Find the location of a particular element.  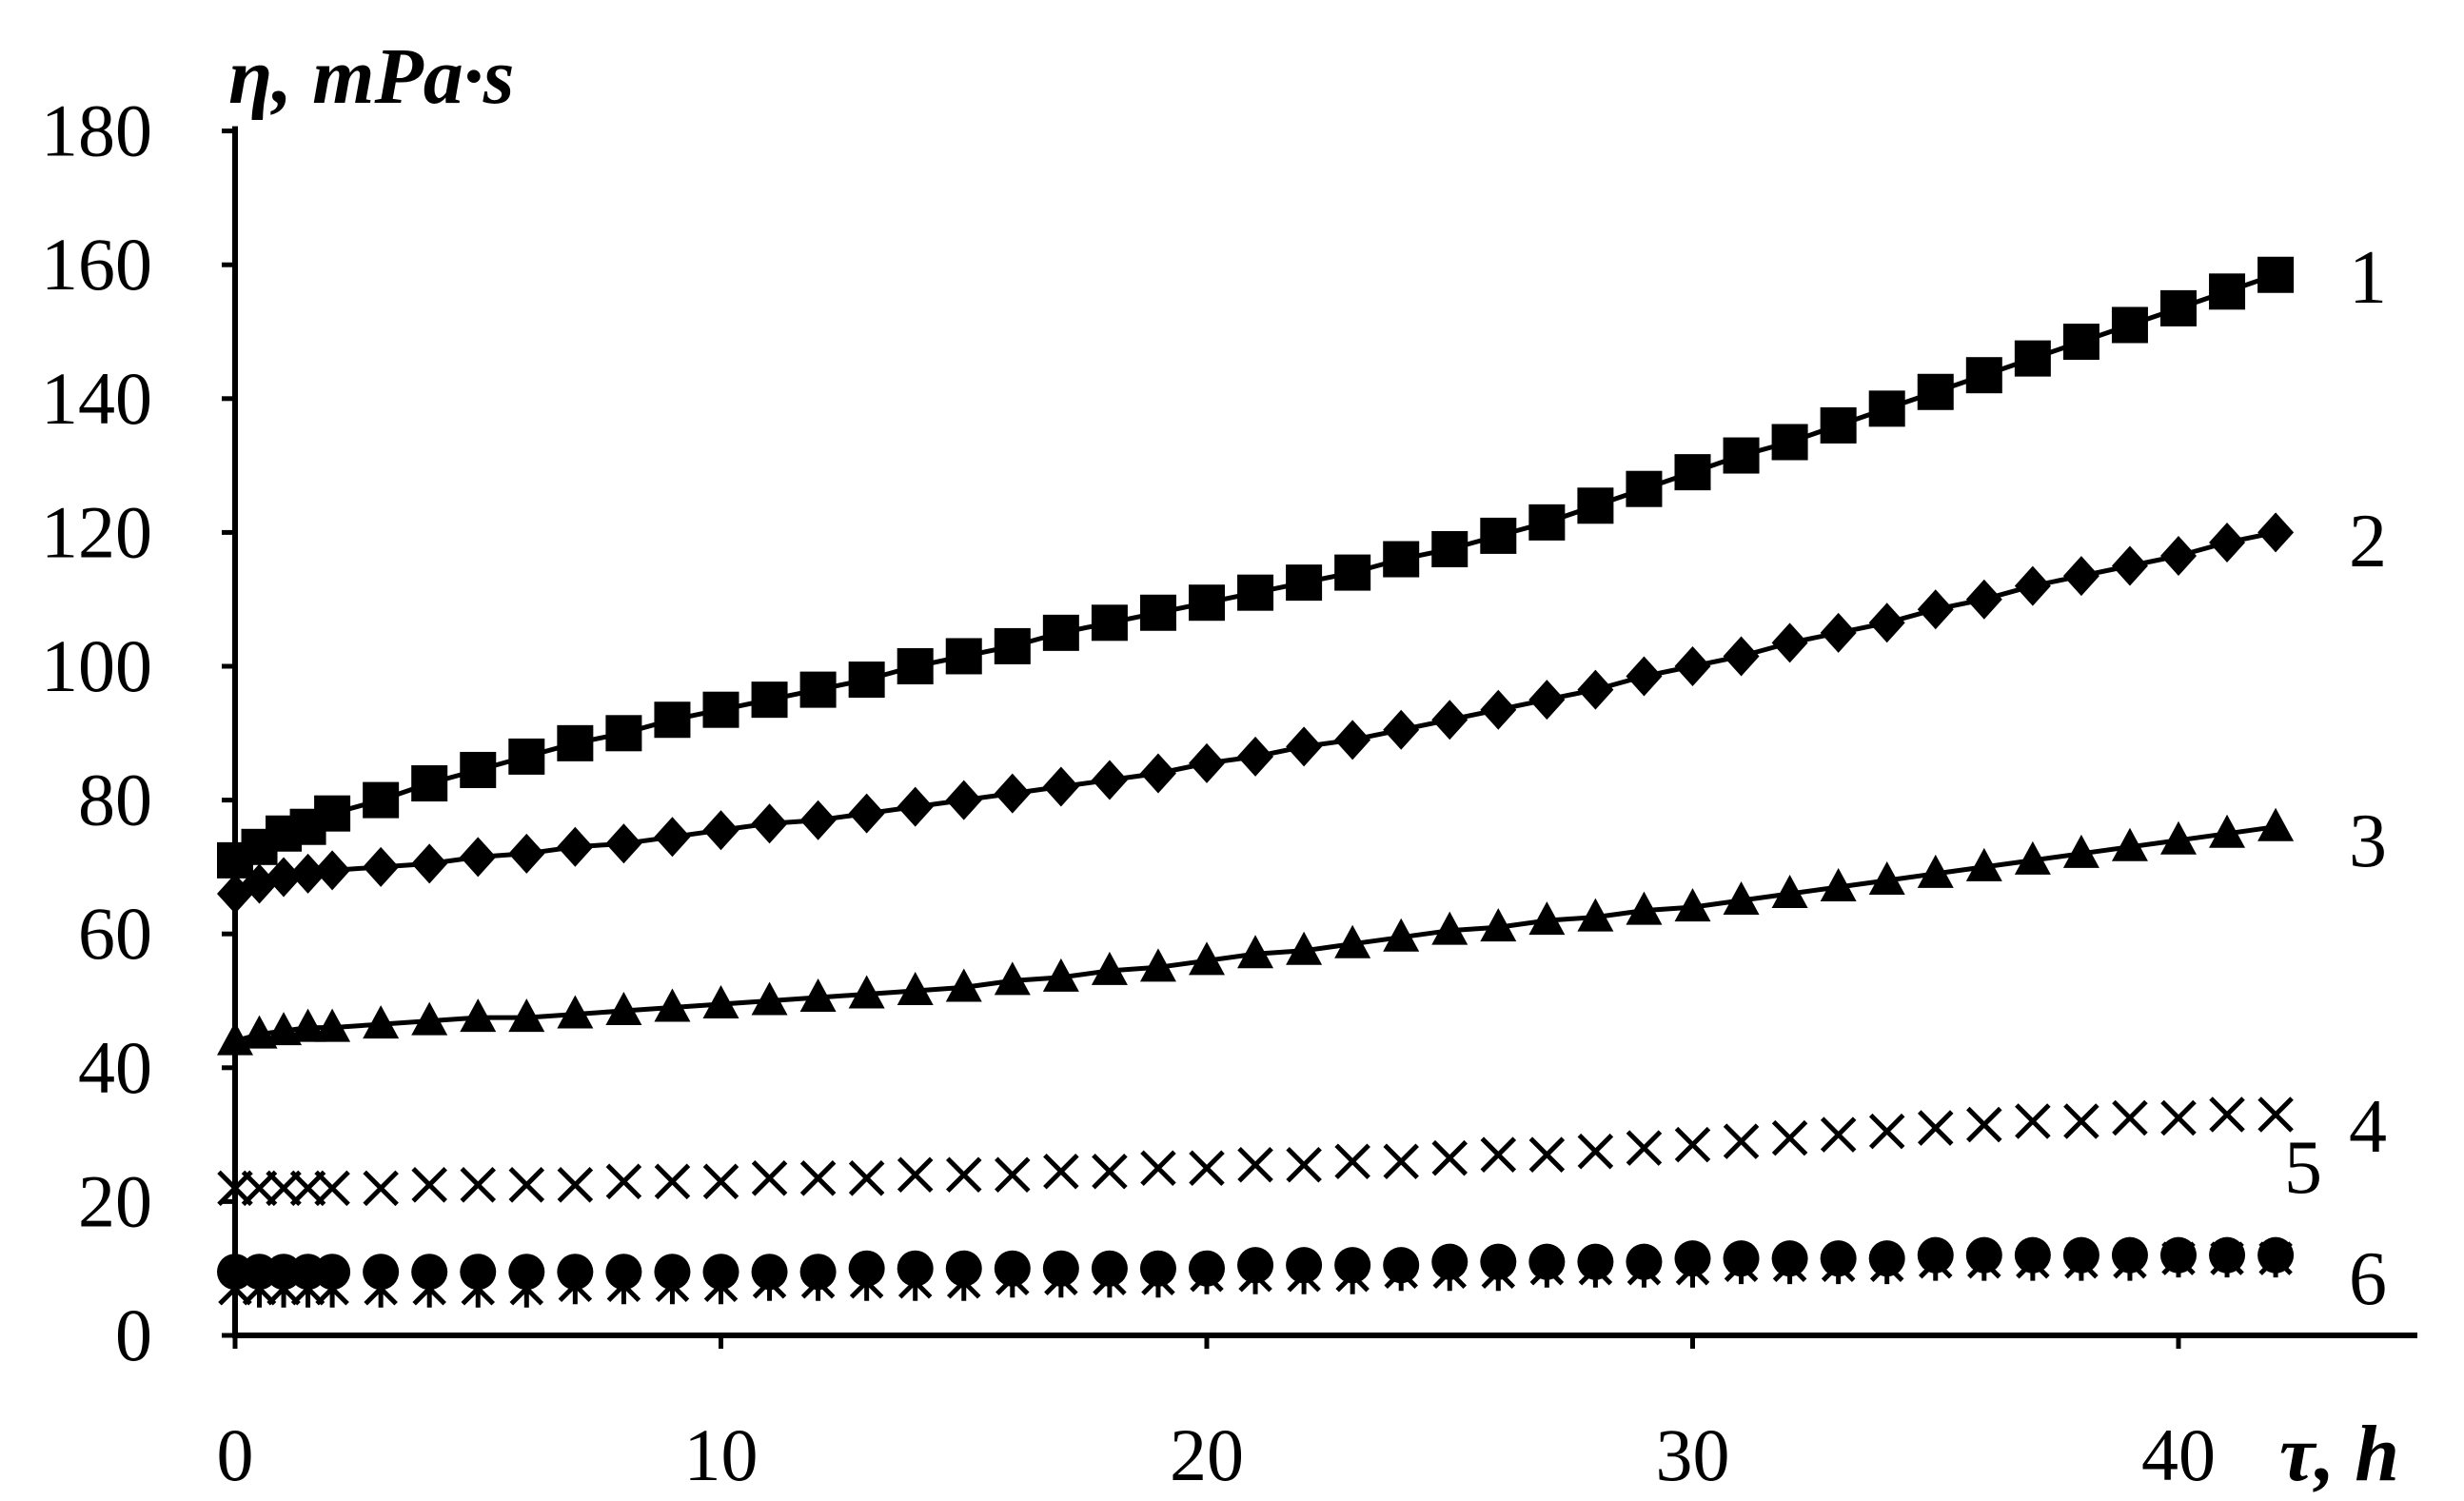

series-label-3: 3 is located at coordinates (2368, 841).